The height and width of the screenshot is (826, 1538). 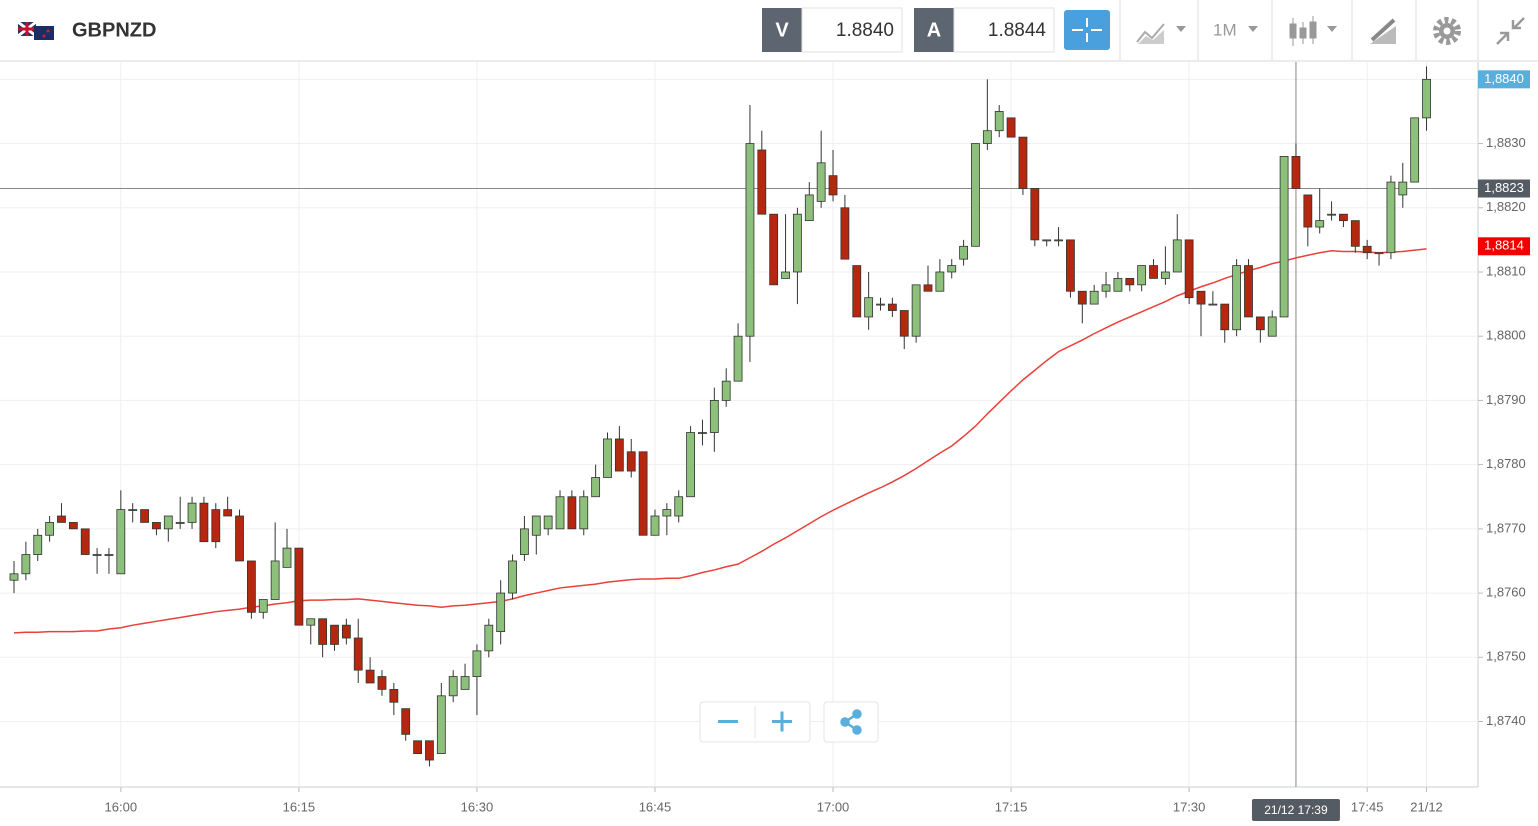 I want to click on ask-box, so click(x=1004, y=30).